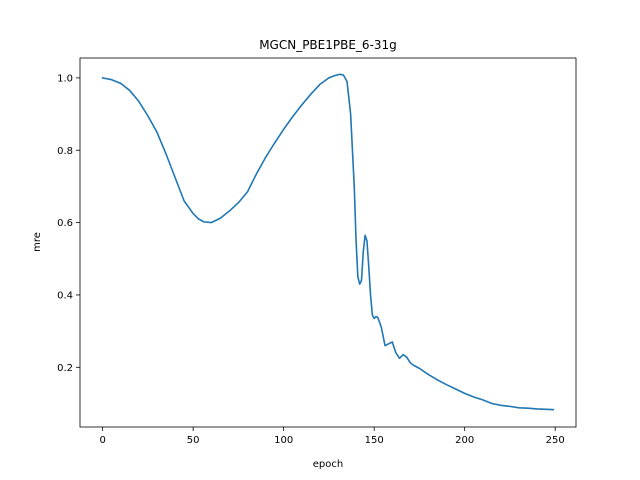 The image size is (640, 480). Describe the element at coordinates (37, 242) in the screenshot. I see `y-axis-title: mre` at that location.